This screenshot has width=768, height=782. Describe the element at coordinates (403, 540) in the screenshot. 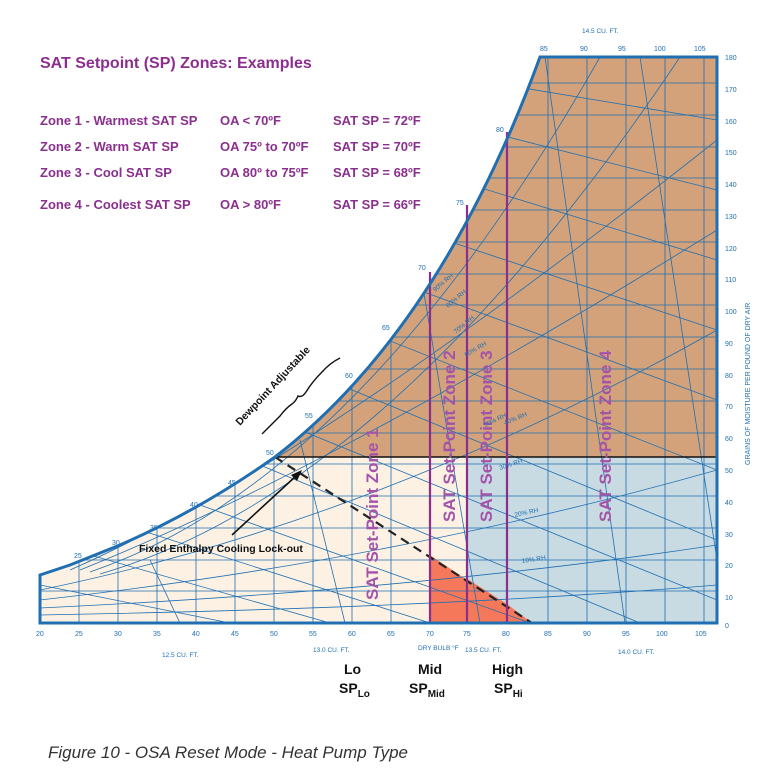

I see `enthalpy-lockout-line` at that location.